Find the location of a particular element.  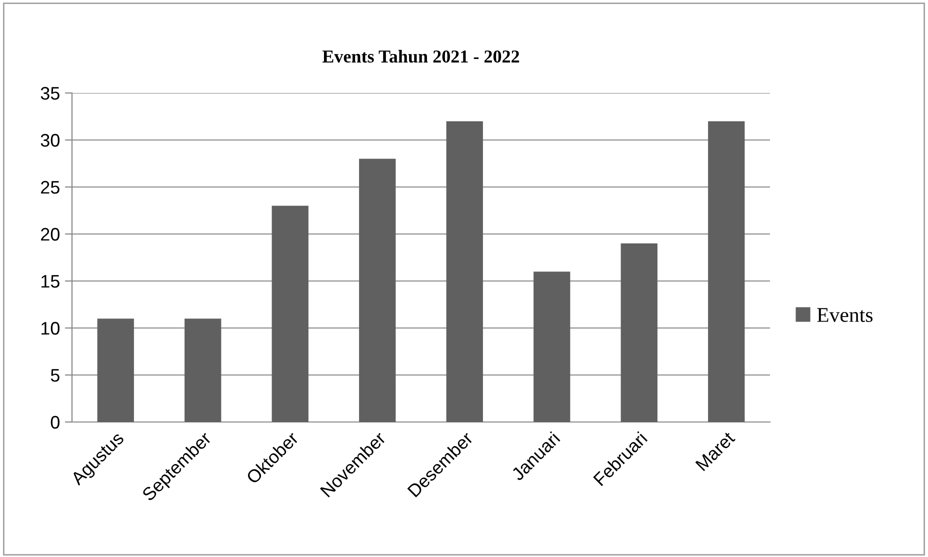

y-tick-label: 30 is located at coordinates (50, 140).